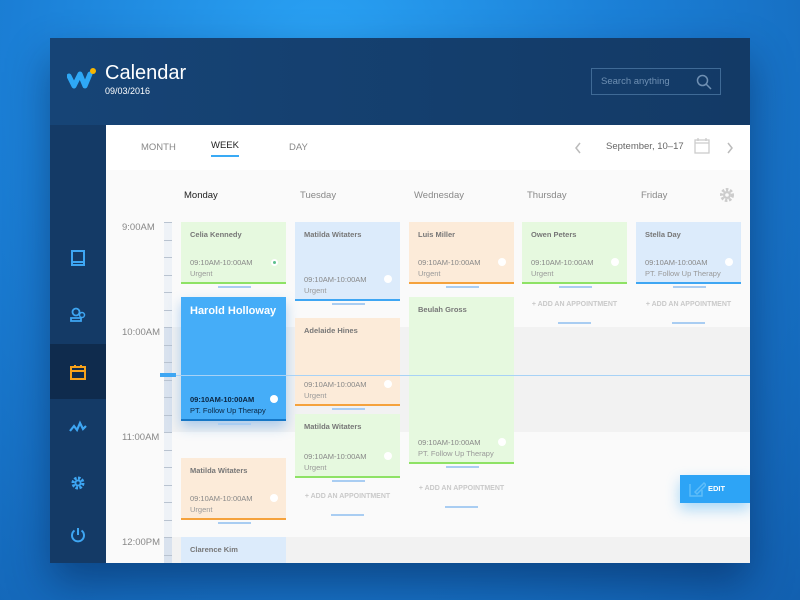  What do you see at coordinates (225, 148) in the screenshot?
I see `tab-week: WEEK` at bounding box center [225, 148].